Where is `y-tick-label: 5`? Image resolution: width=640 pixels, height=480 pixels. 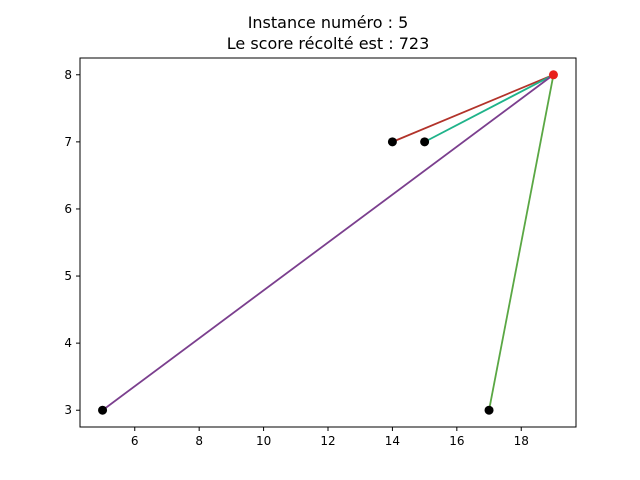
y-tick-label: 5 is located at coordinates (68, 276).